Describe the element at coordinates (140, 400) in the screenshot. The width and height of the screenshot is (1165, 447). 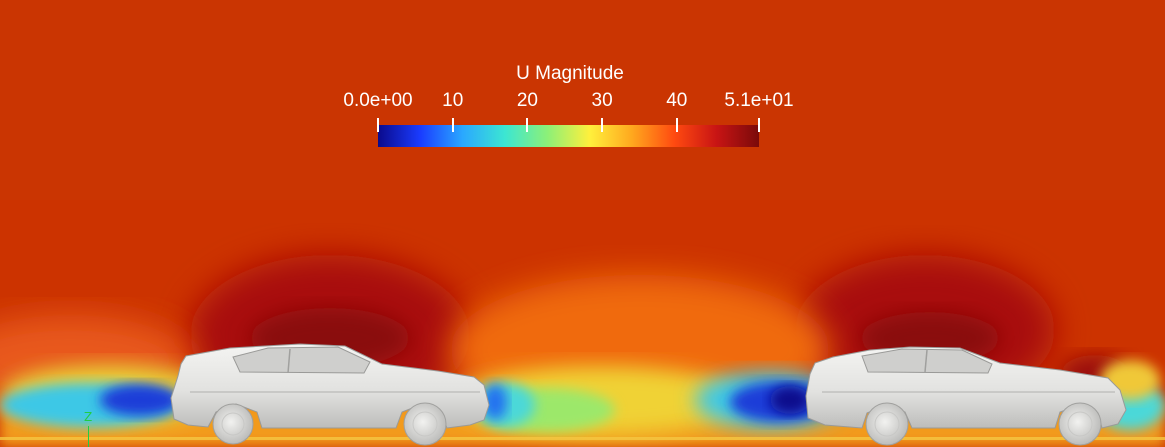
I see `wake-blue-left` at that location.